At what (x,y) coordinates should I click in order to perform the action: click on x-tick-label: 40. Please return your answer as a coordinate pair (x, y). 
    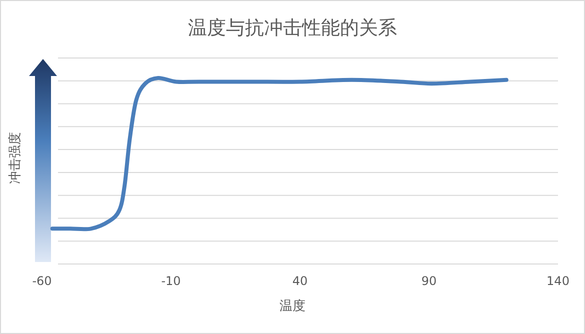
    Looking at the image, I should click on (300, 281).